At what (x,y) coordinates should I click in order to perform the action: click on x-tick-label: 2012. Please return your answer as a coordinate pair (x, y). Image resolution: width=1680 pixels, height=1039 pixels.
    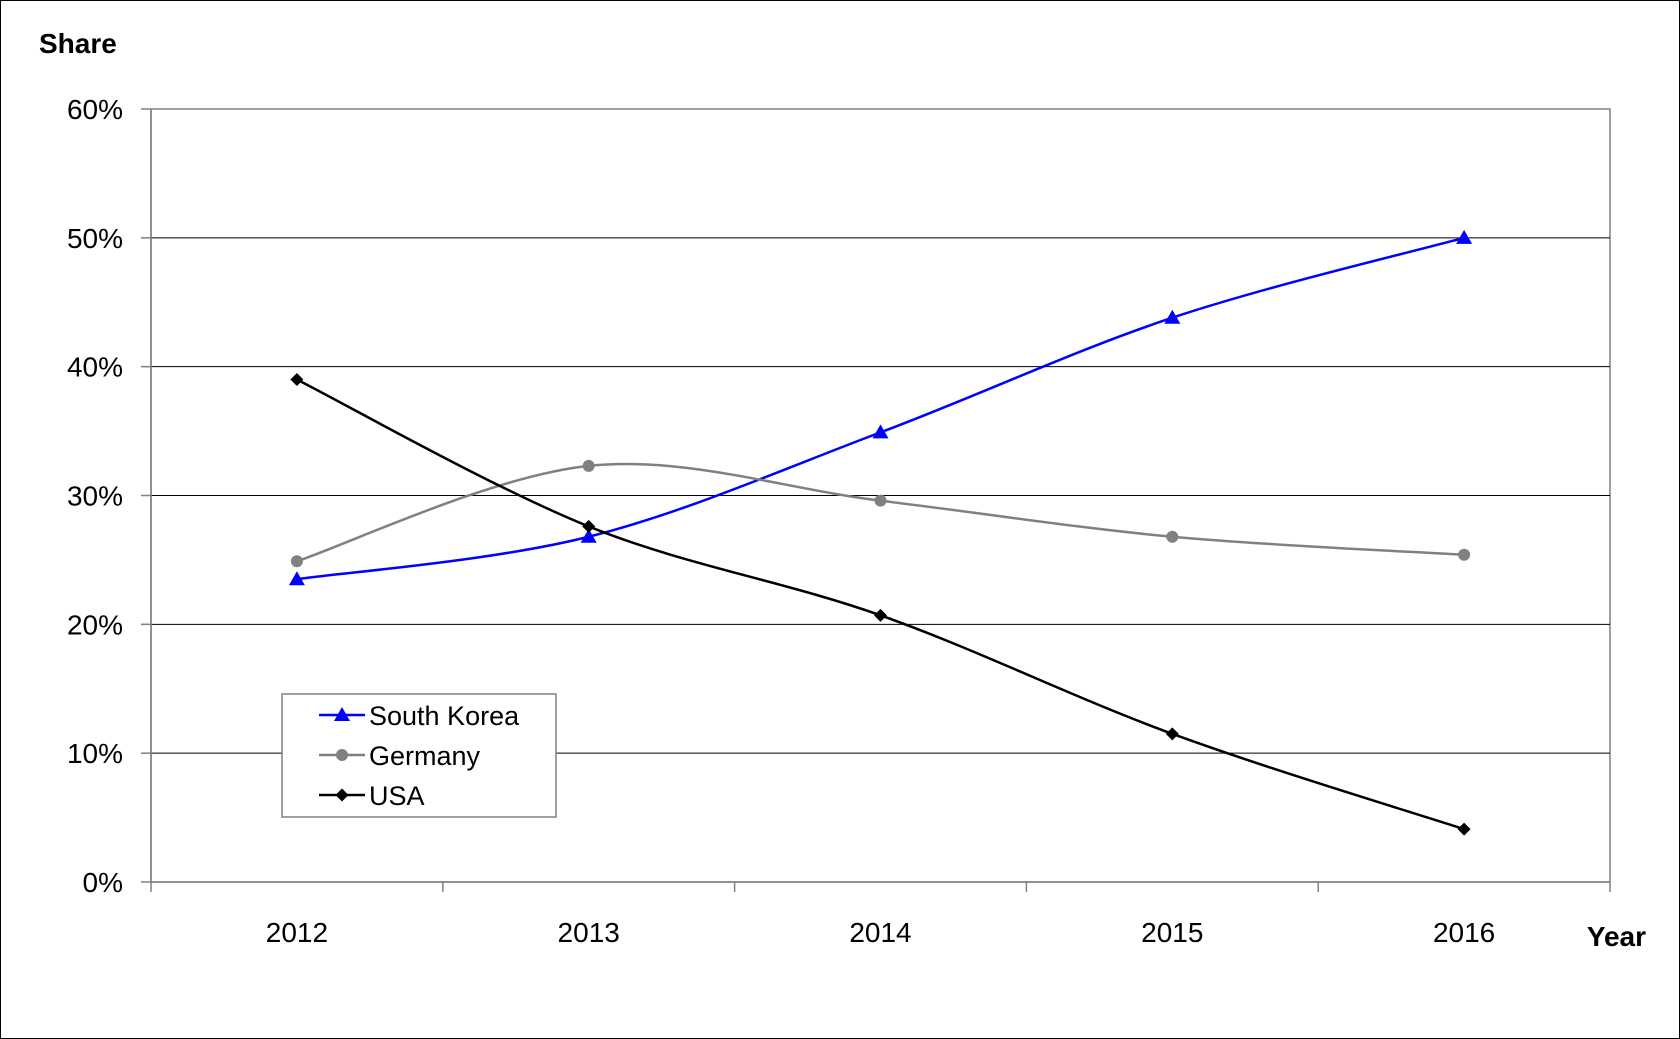
    Looking at the image, I should click on (297, 932).